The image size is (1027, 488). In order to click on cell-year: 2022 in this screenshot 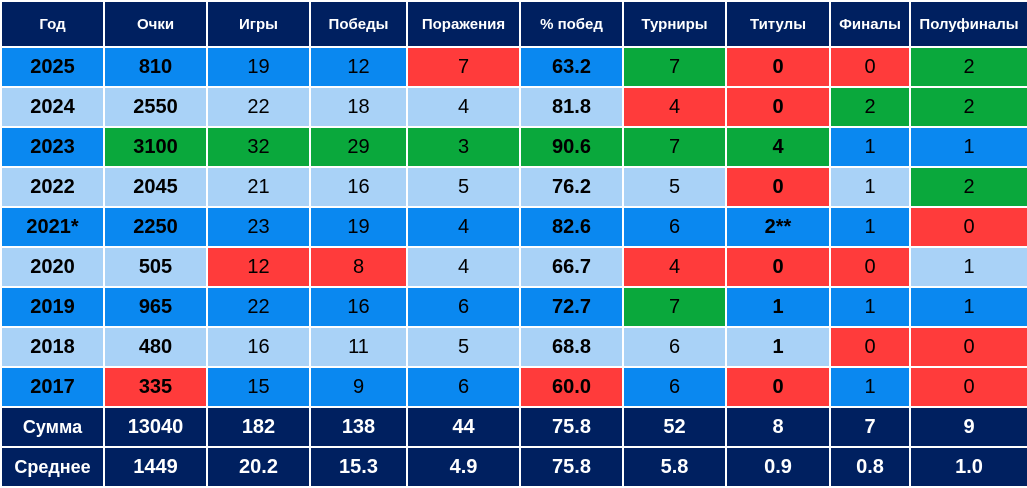, I will do `click(52, 187)`.